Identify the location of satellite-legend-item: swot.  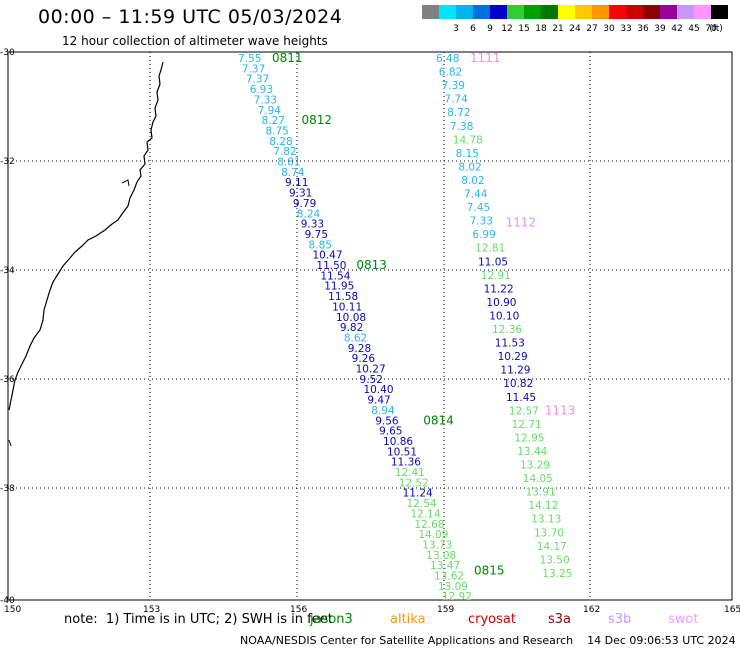
(683, 619).